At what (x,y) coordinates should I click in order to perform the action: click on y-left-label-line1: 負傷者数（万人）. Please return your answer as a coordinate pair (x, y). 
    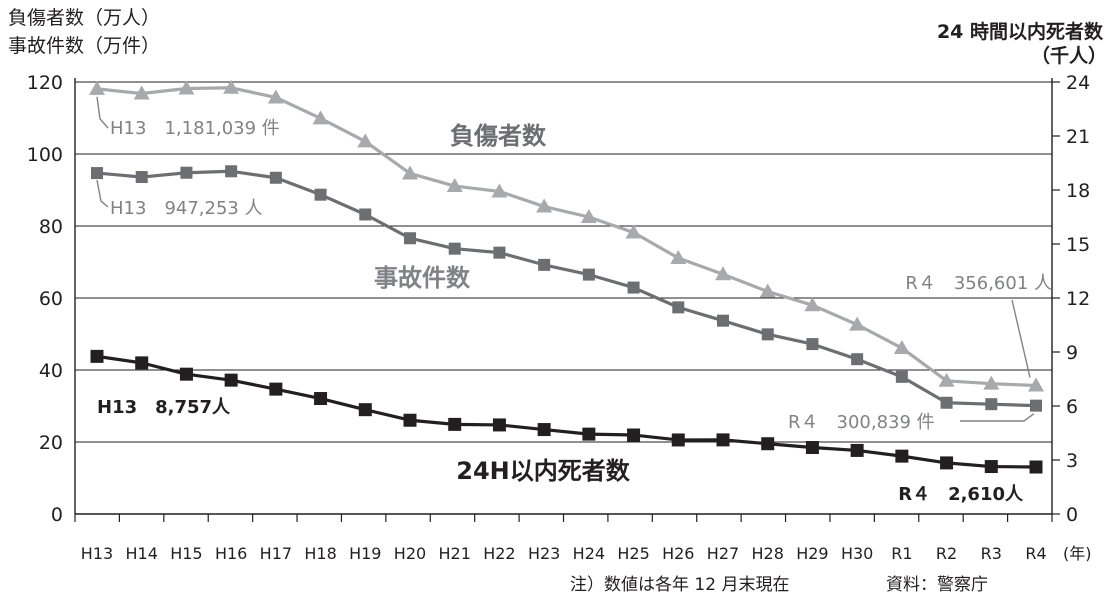
    Looking at the image, I should click on (84, 18).